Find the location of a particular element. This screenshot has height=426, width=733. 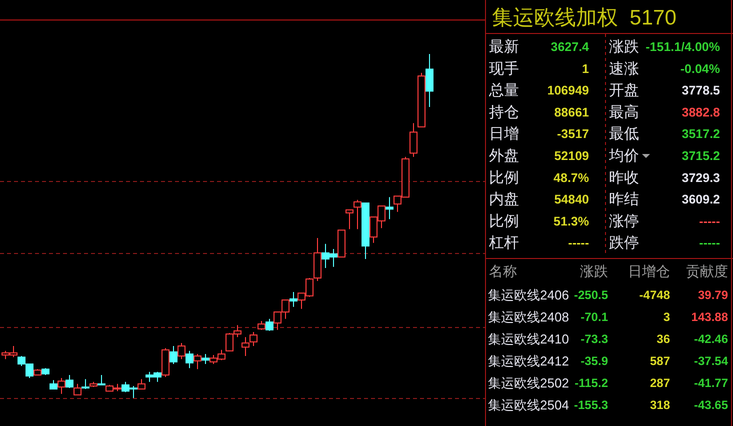

text: 内盘 is located at coordinates (504, 199).